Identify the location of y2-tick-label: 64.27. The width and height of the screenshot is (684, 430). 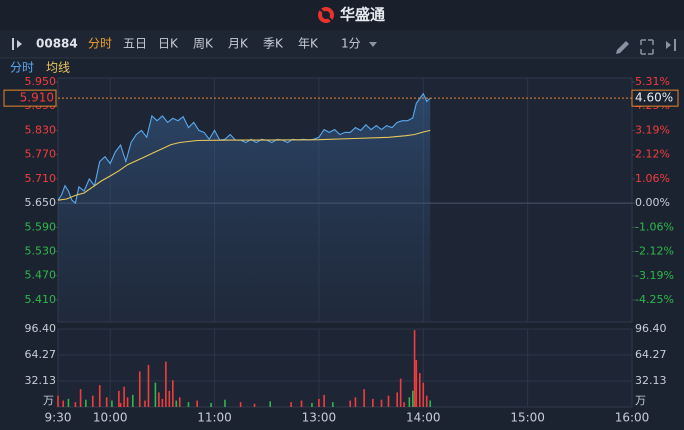
(651, 354).